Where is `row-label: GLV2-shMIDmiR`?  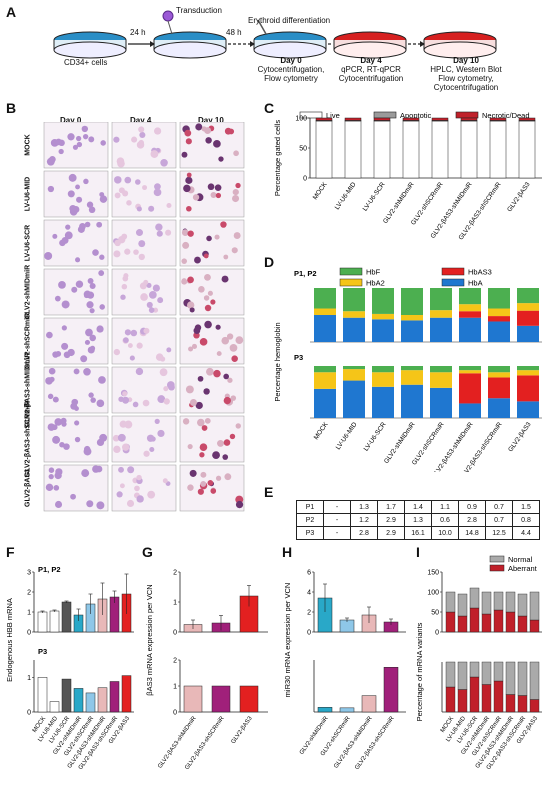
row-label: GLV2-shMIDmiR is located at coordinates (28, 292).